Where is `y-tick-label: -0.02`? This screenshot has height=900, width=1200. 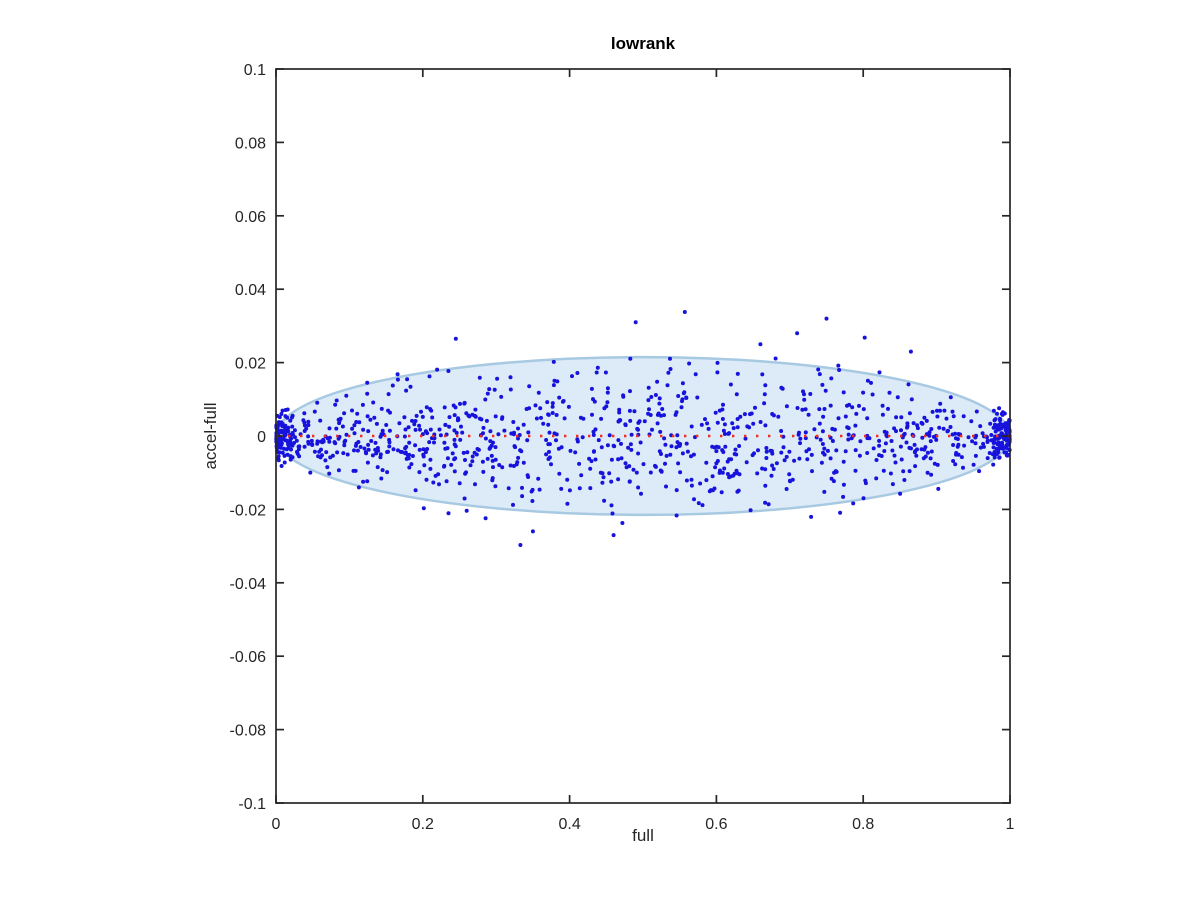 y-tick-label: -0.02 is located at coordinates (248, 510).